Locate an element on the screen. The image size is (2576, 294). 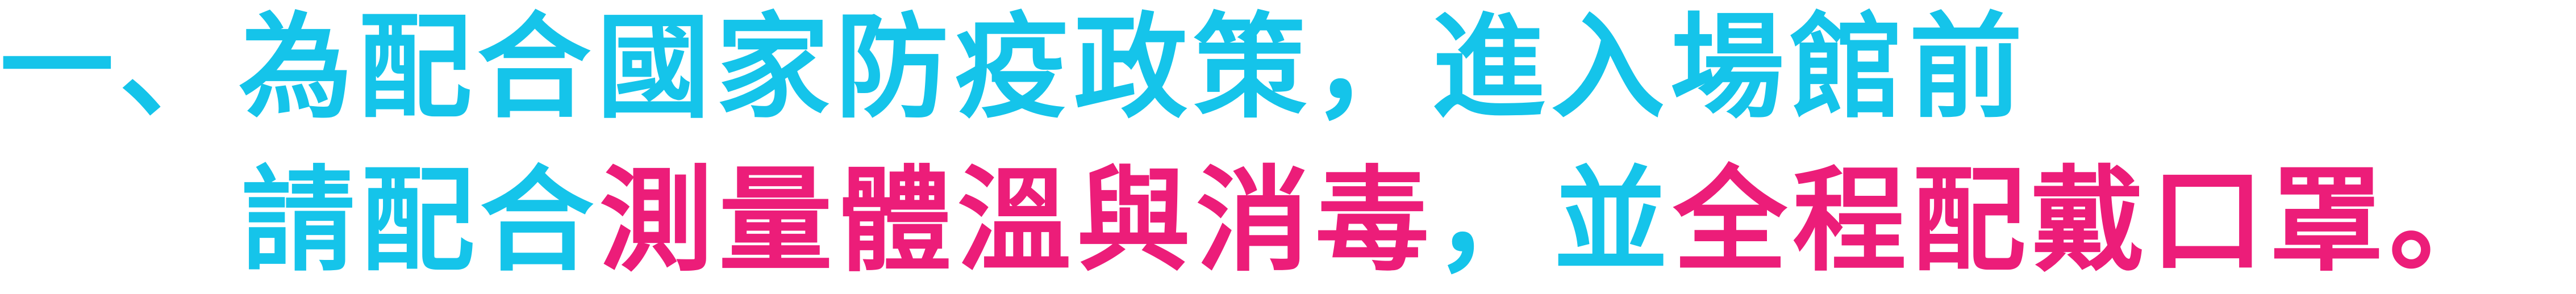
notice-line-2-part-1: 請配合 is located at coordinates (420, 221).